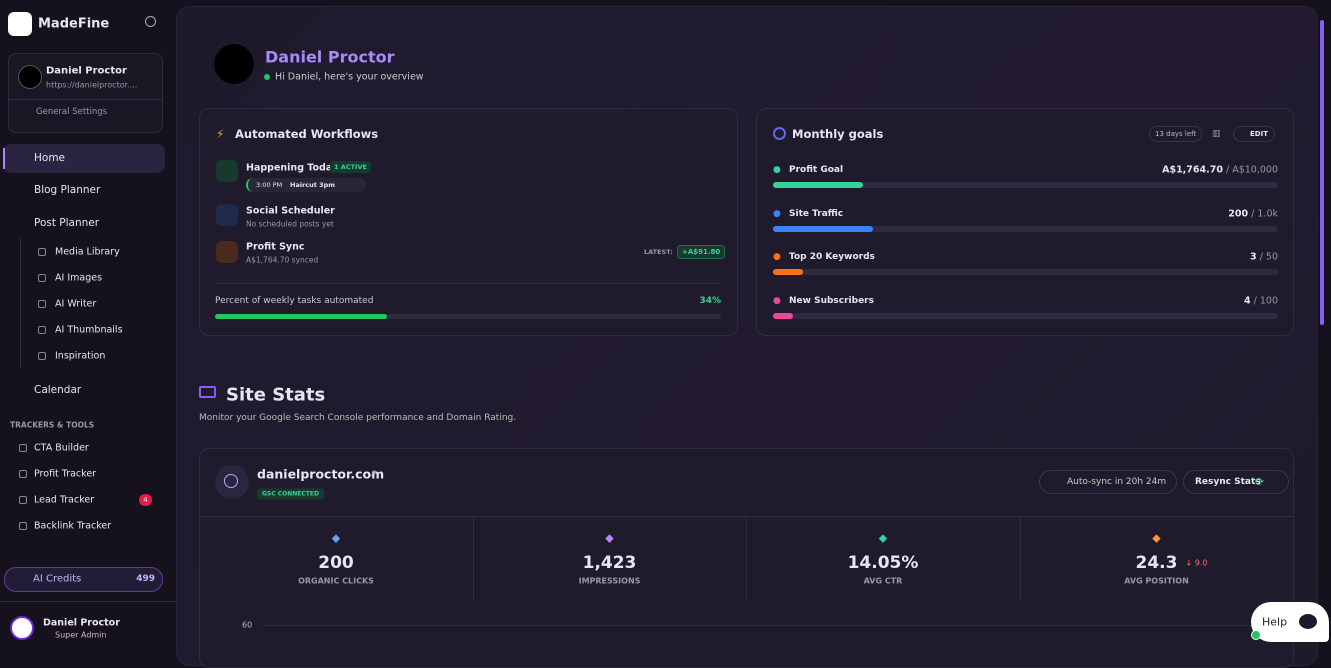 The height and width of the screenshot is (668, 1331). What do you see at coordinates (57, 579) in the screenshot?
I see `credits-label: AI Credits` at bounding box center [57, 579].